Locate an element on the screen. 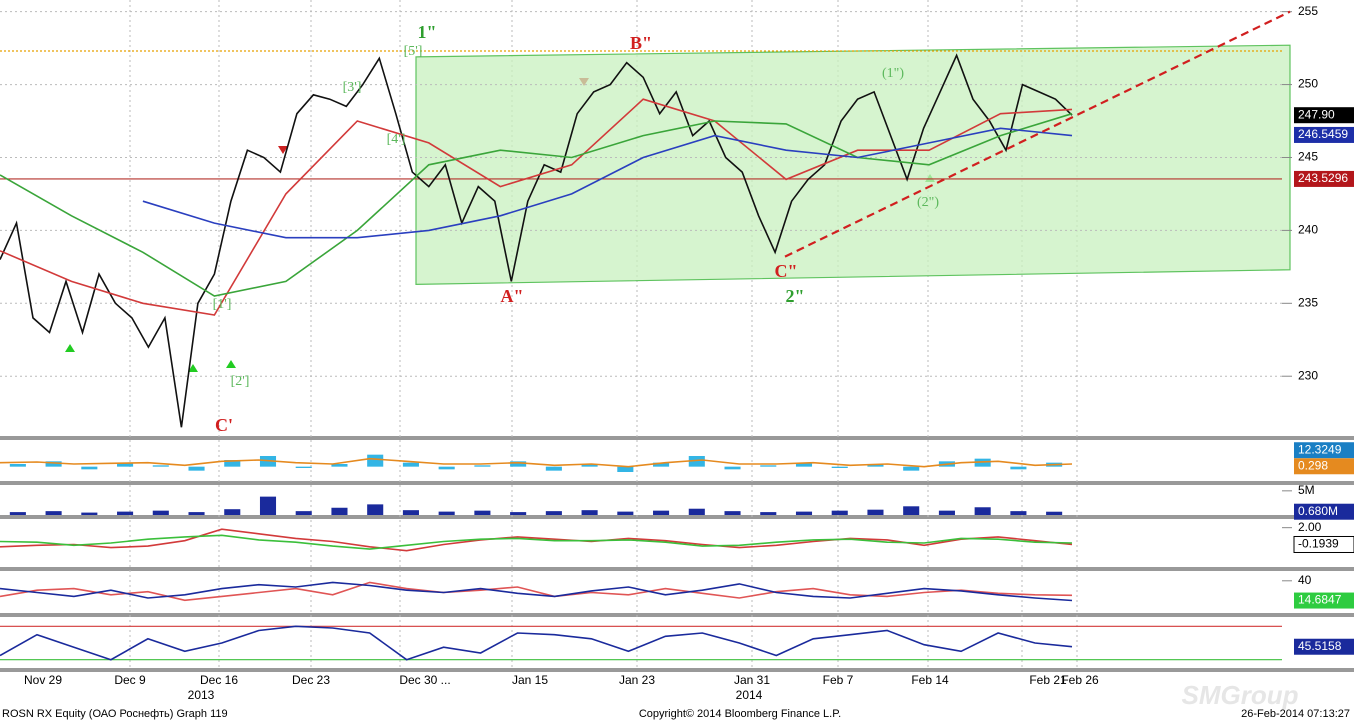 The image size is (1354, 723). wave-label: B" is located at coordinates (641, 43).